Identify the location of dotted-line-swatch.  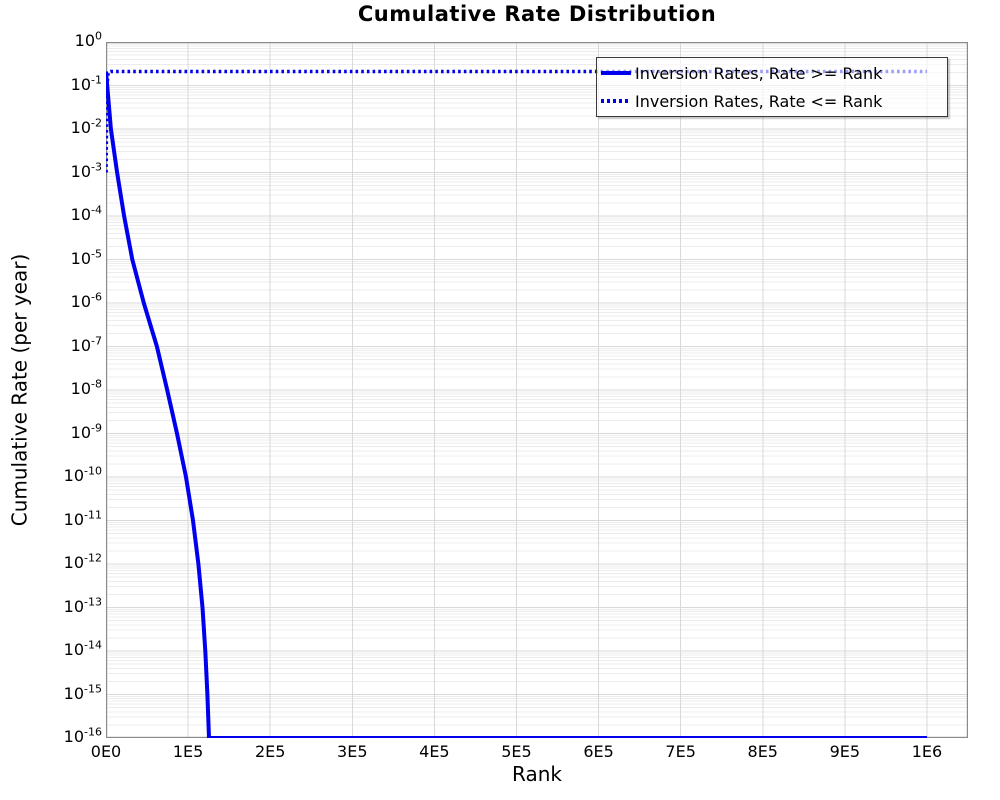
(616, 101).